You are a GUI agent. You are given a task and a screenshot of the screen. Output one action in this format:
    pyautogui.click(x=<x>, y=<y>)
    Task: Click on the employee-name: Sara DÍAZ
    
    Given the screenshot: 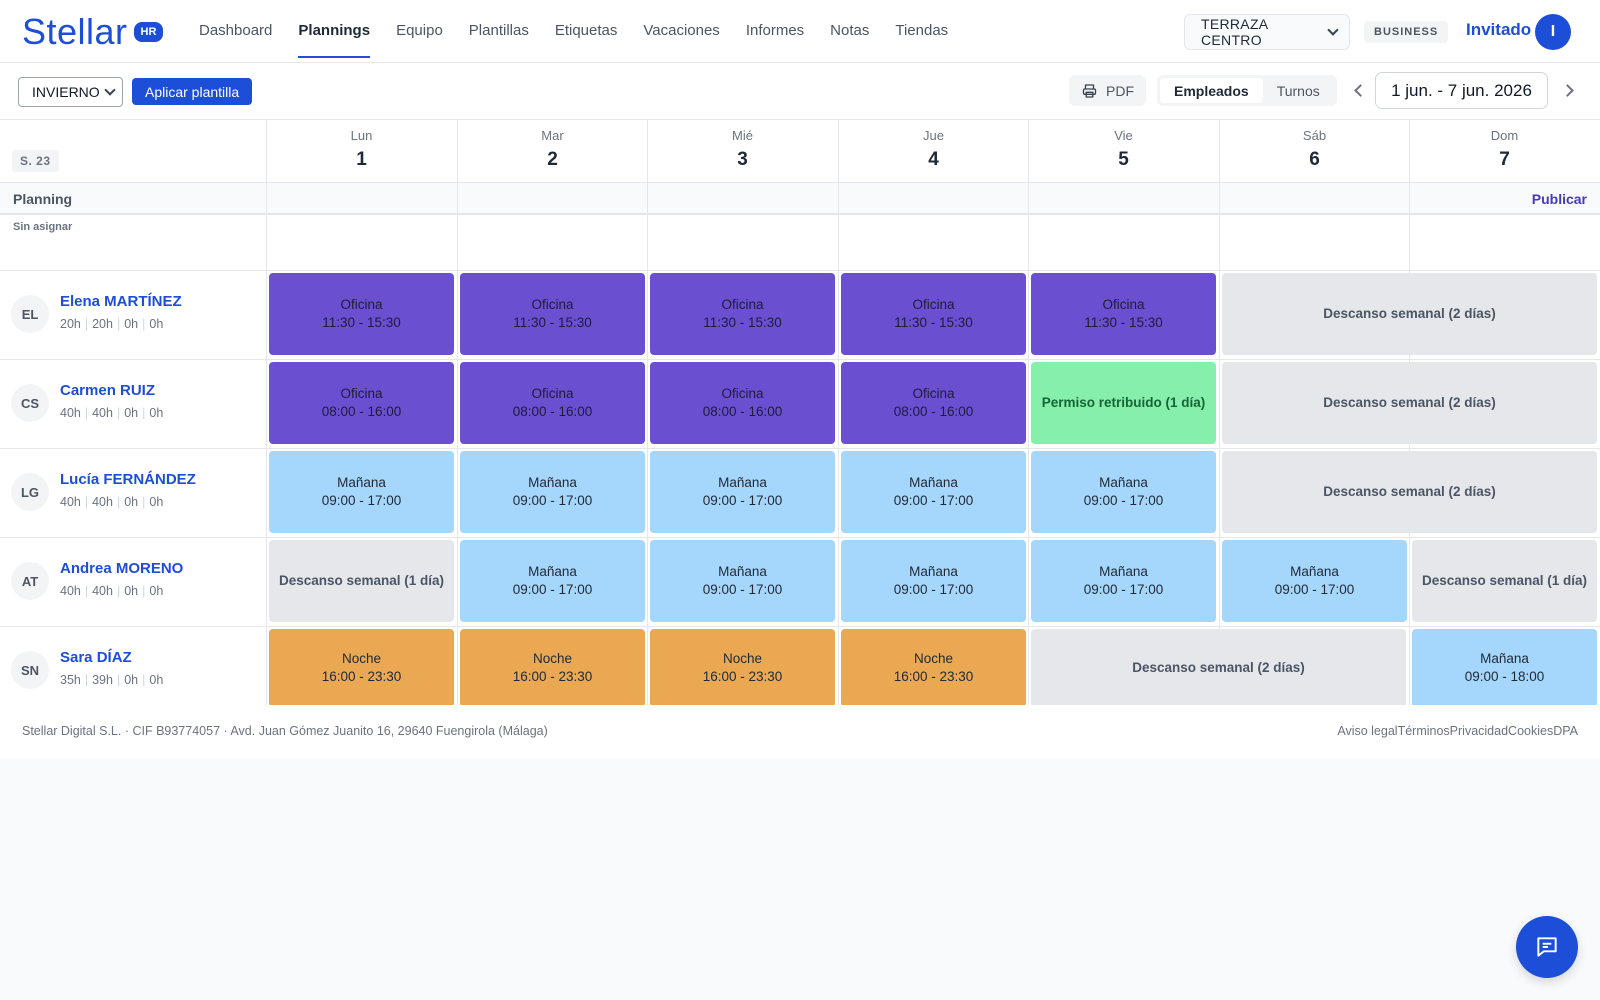 What is the action you would take?
    pyautogui.click(x=96, y=657)
    